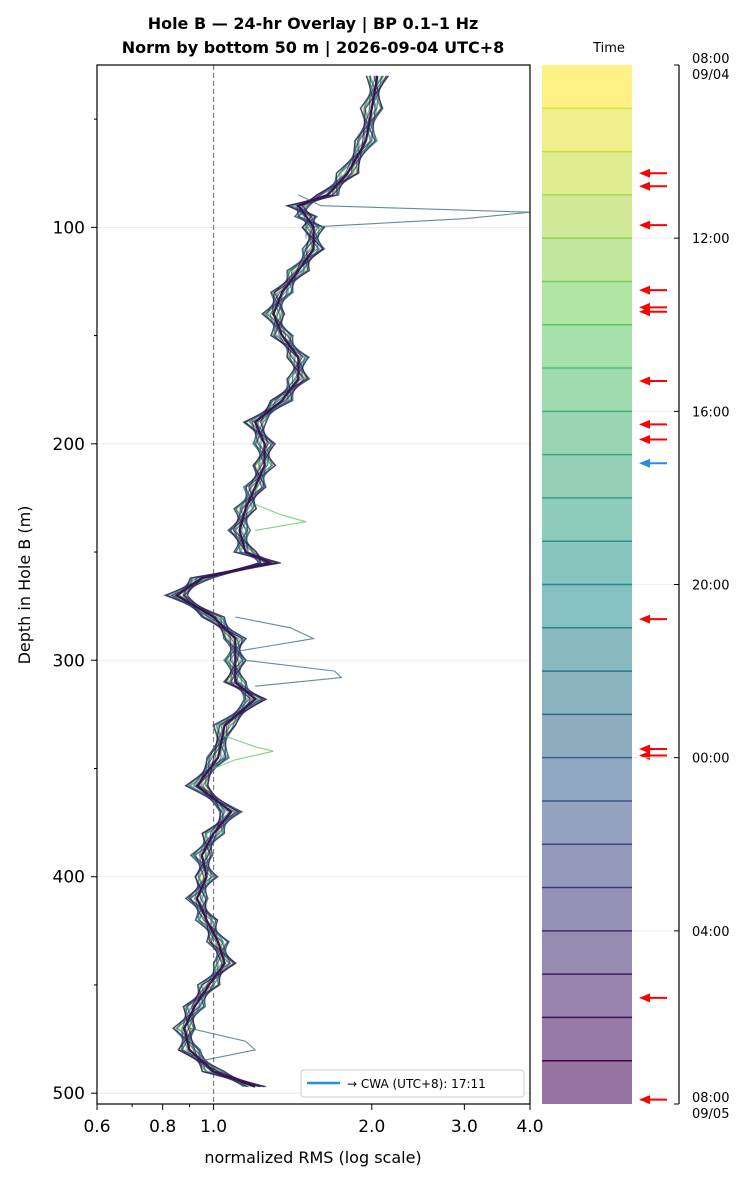 This screenshot has width=750, height=1185. Describe the element at coordinates (313, 48) in the screenshot. I see `chart-subtitle: Norm by bottom 50 m | 2026-09-04 UTC+8` at that location.